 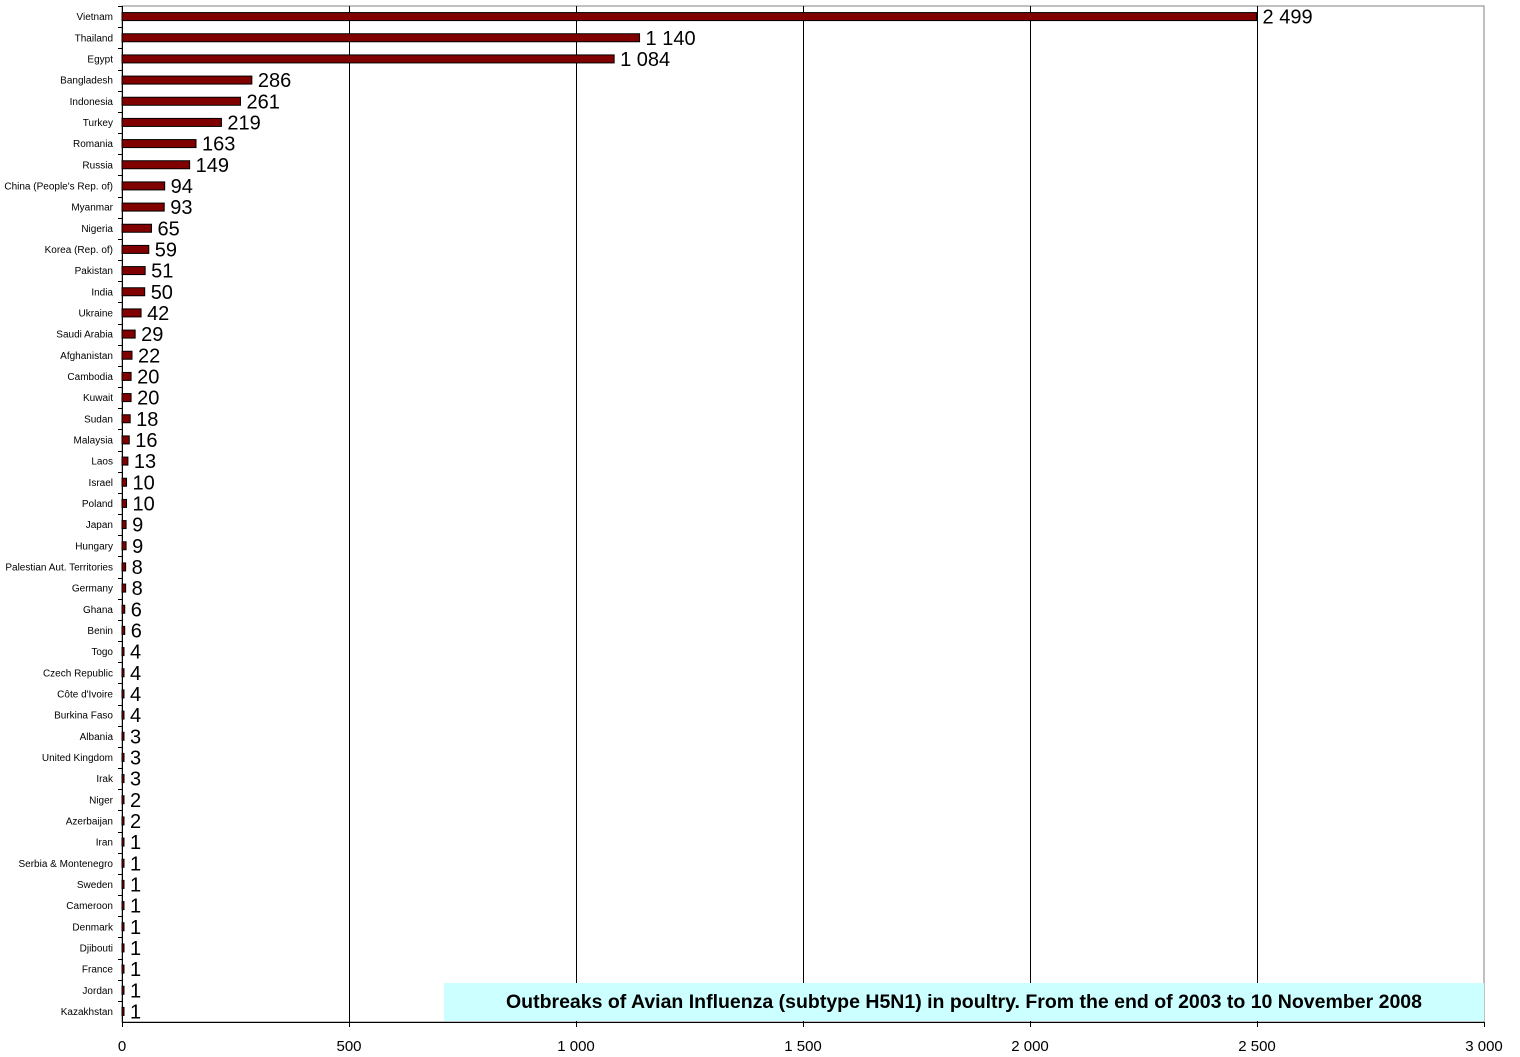 I want to click on bar-nigeria, so click(x=137, y=228).